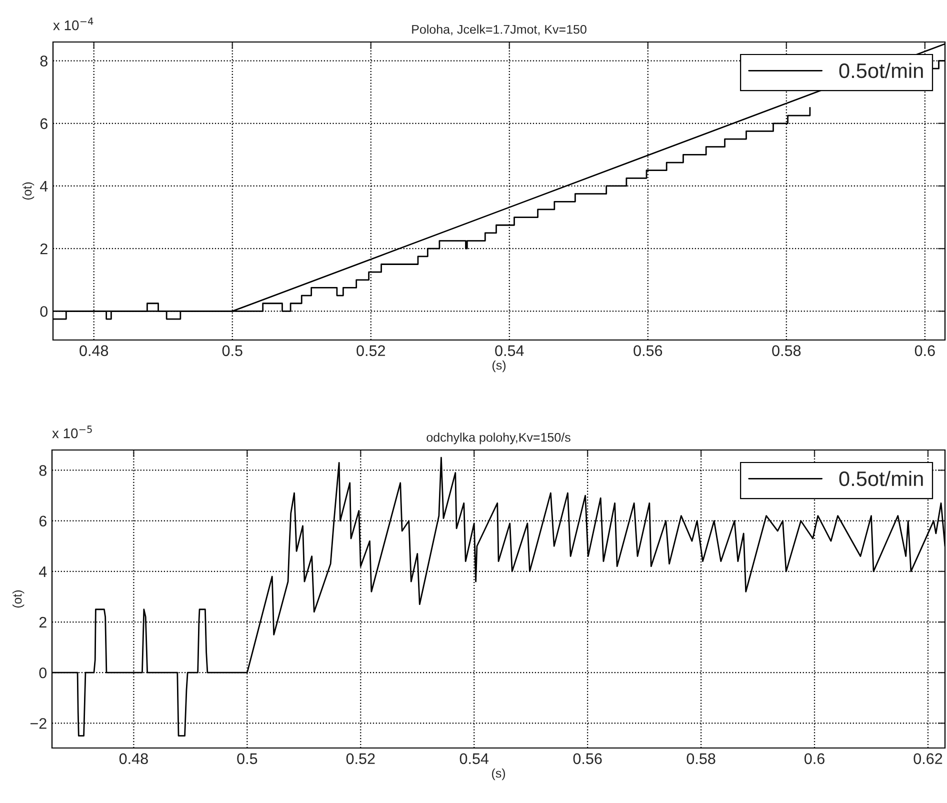  What do you see at coordinates (38, 723) in the screenshot?
I see `y-tick-label: −2` at bounding box center [38, 723].